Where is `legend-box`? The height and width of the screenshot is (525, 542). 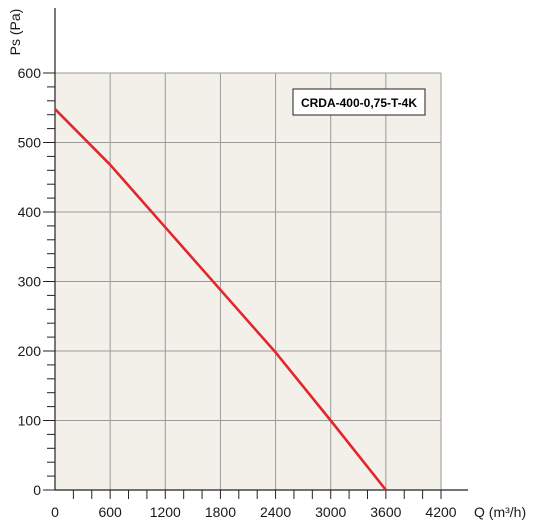
legend-box is located at coordinates (359, 102).